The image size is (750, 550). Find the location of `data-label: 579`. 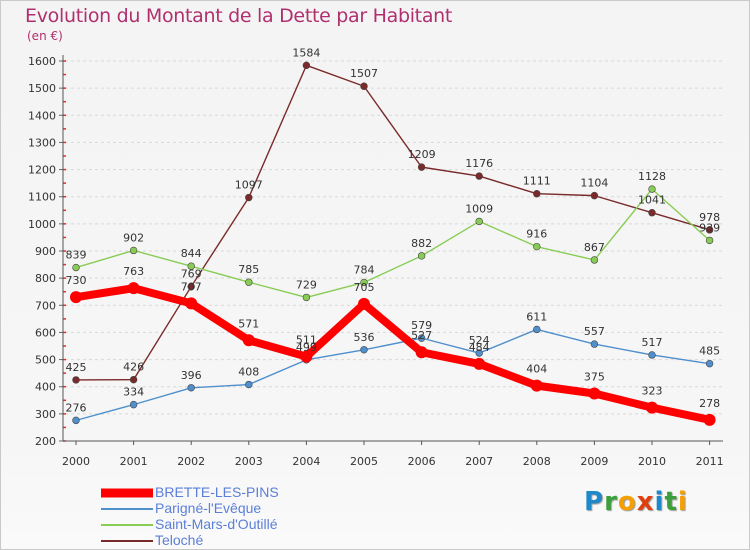

data-label: 579 is located at coordinates (421, 325).